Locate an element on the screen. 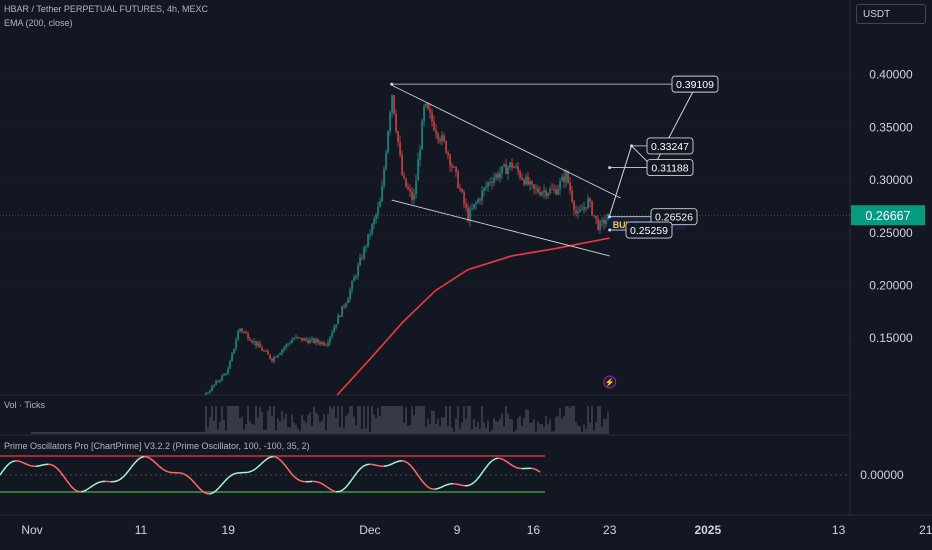  y-tick-label: 0.20000 is located at coordinates (891, 285).